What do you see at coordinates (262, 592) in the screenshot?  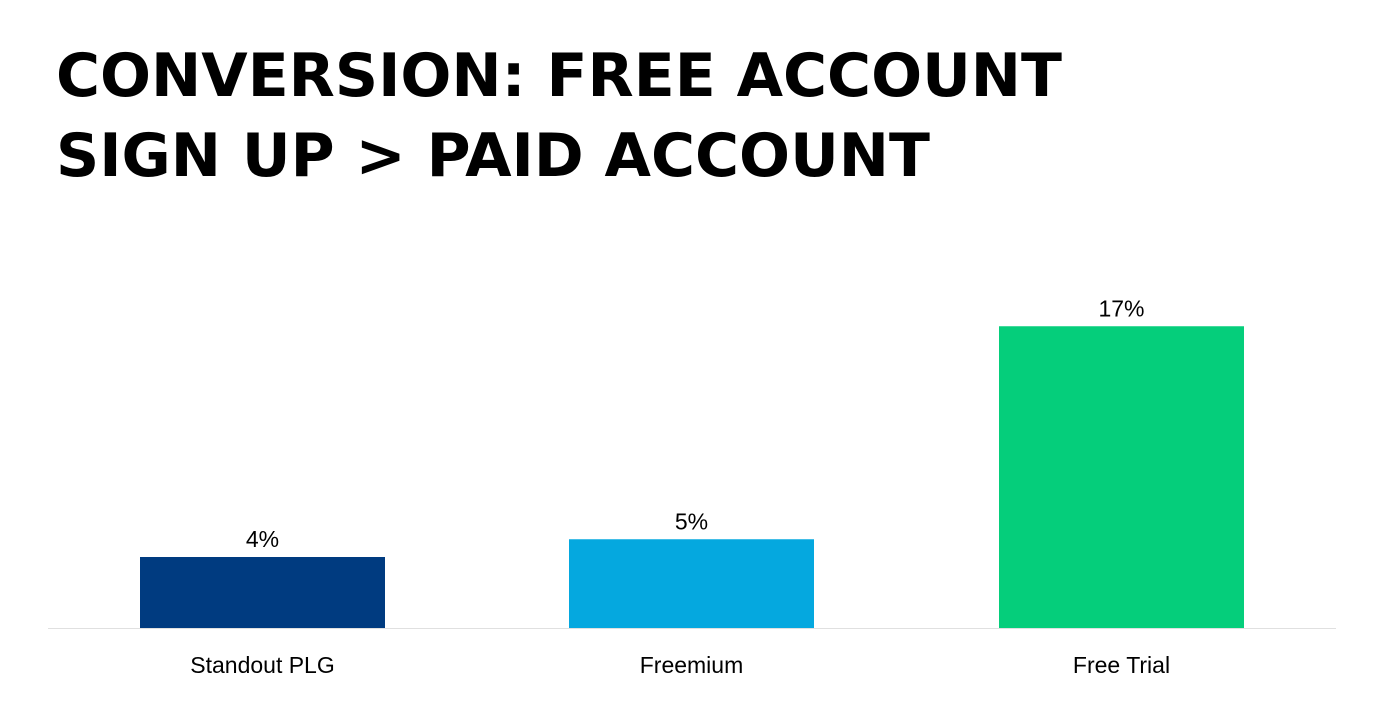 I see `bar-standout-plg` at bounding box center [262, 592].